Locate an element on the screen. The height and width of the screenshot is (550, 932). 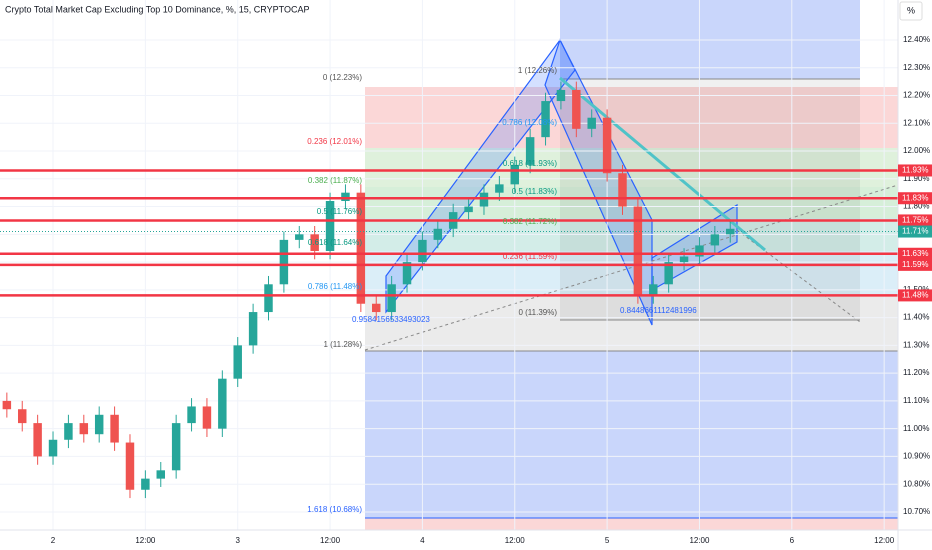
level-label: 11.48% is located at coordinates (915, 295).